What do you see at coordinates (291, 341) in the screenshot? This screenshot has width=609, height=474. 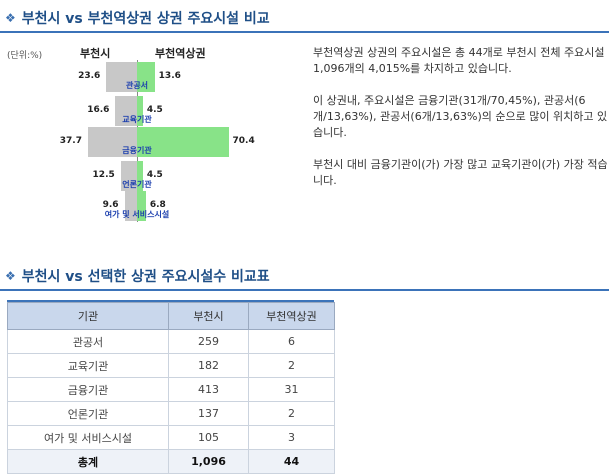 I see `cell-station: 6` at bounding box center [291, 341].